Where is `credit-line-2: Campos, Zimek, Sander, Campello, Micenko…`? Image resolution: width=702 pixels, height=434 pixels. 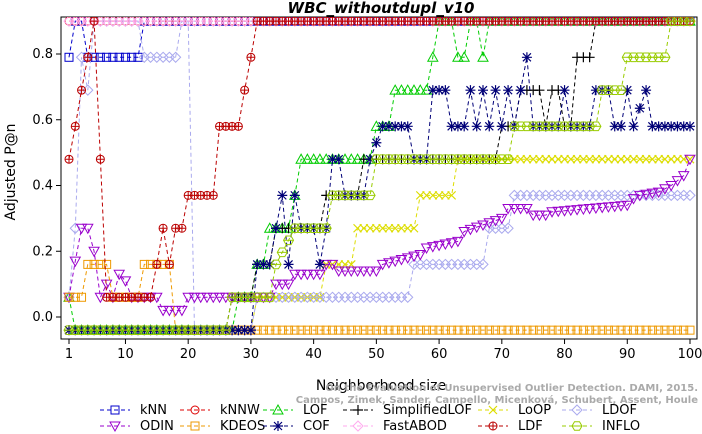 credit-line-2: Campos, Zimek, Sander, Campello, Micenko… is located at coordinates (497, 400).